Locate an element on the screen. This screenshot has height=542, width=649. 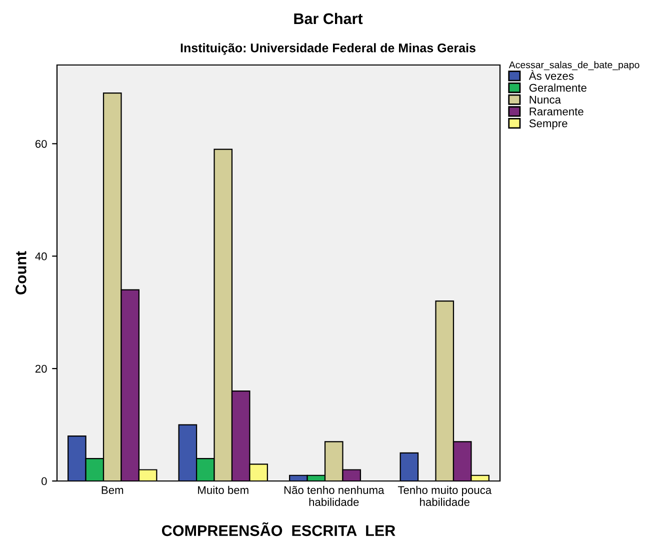
legend-title: Acessar_salas_de_bate_papo is located at coordinates (574, 65).